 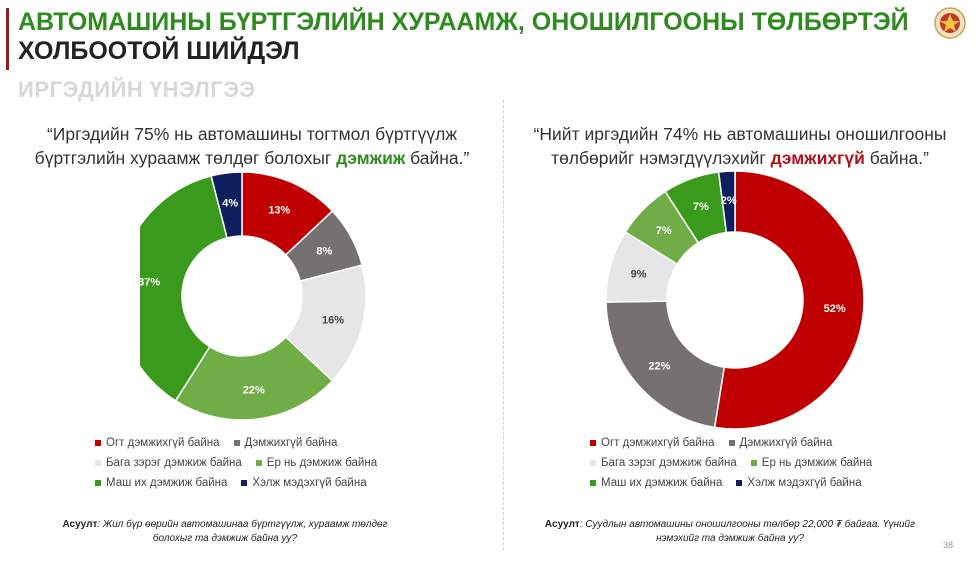 I want to click on left-donut-chart: 13% 8% 16% 22% 37% 4%, so click(x=253, y=295).